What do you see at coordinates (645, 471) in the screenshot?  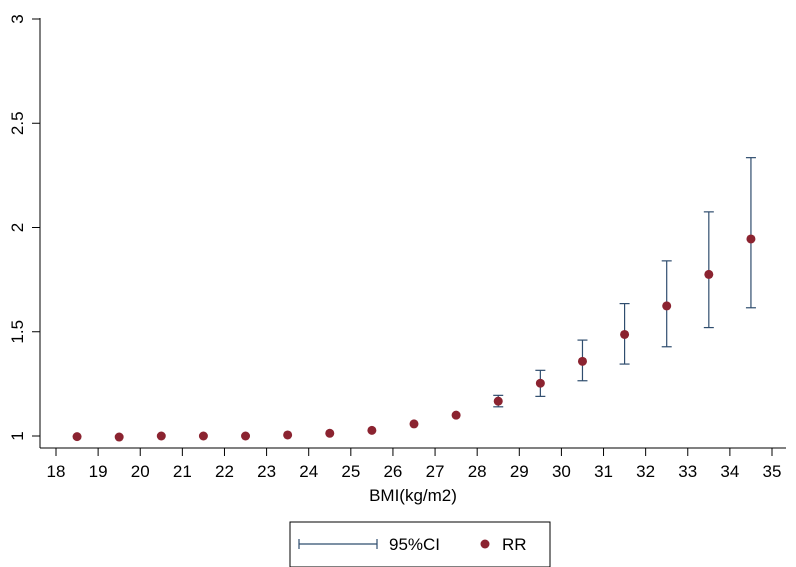 I see `x-tick-label: 32` at bounding box center [645, 471].